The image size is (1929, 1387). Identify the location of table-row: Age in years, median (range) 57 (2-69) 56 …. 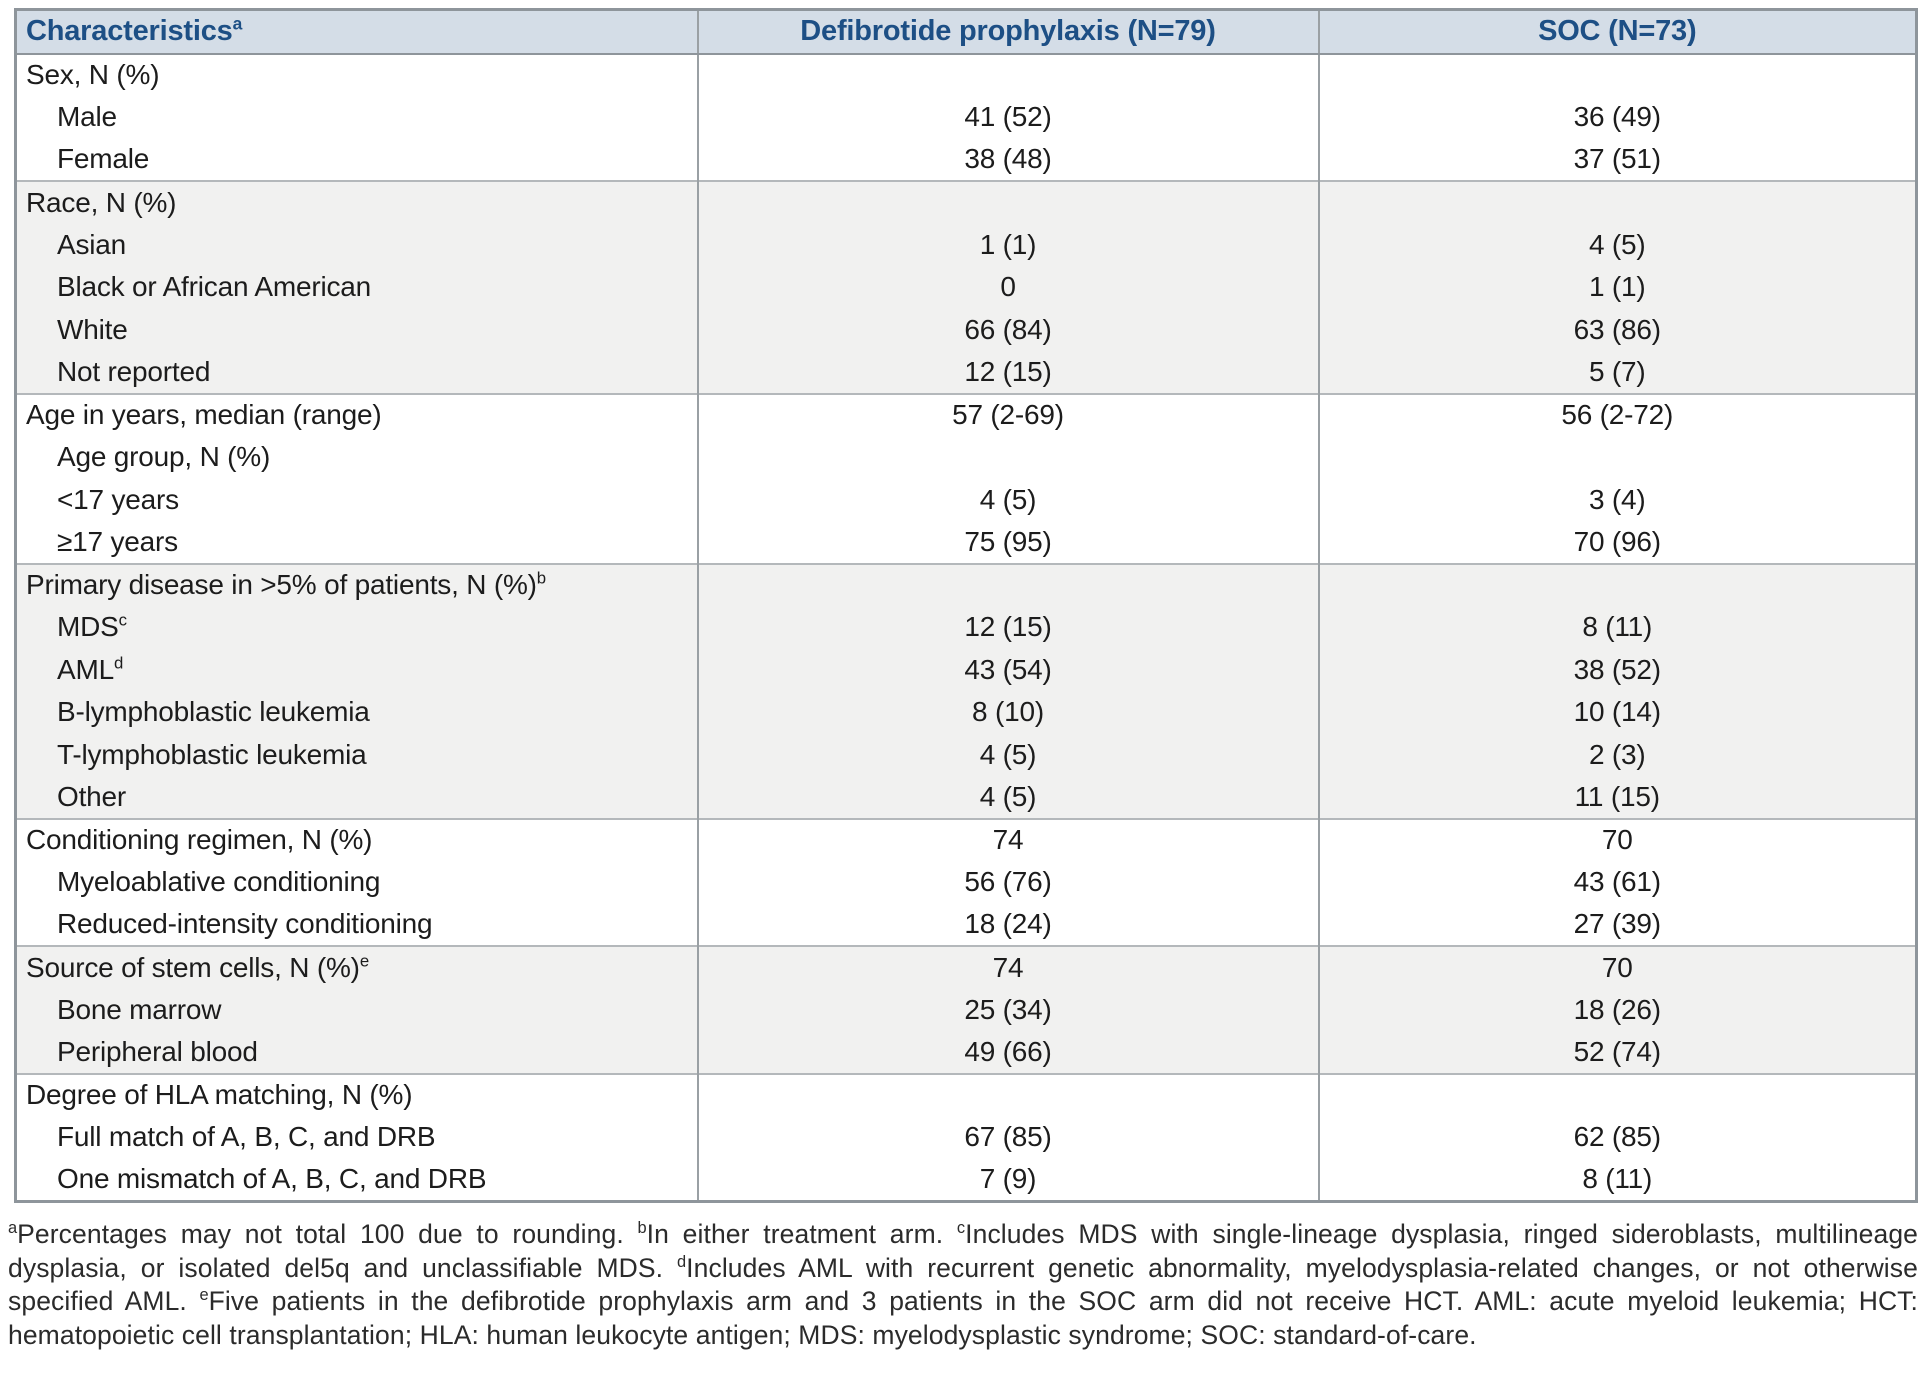
(966, 414).